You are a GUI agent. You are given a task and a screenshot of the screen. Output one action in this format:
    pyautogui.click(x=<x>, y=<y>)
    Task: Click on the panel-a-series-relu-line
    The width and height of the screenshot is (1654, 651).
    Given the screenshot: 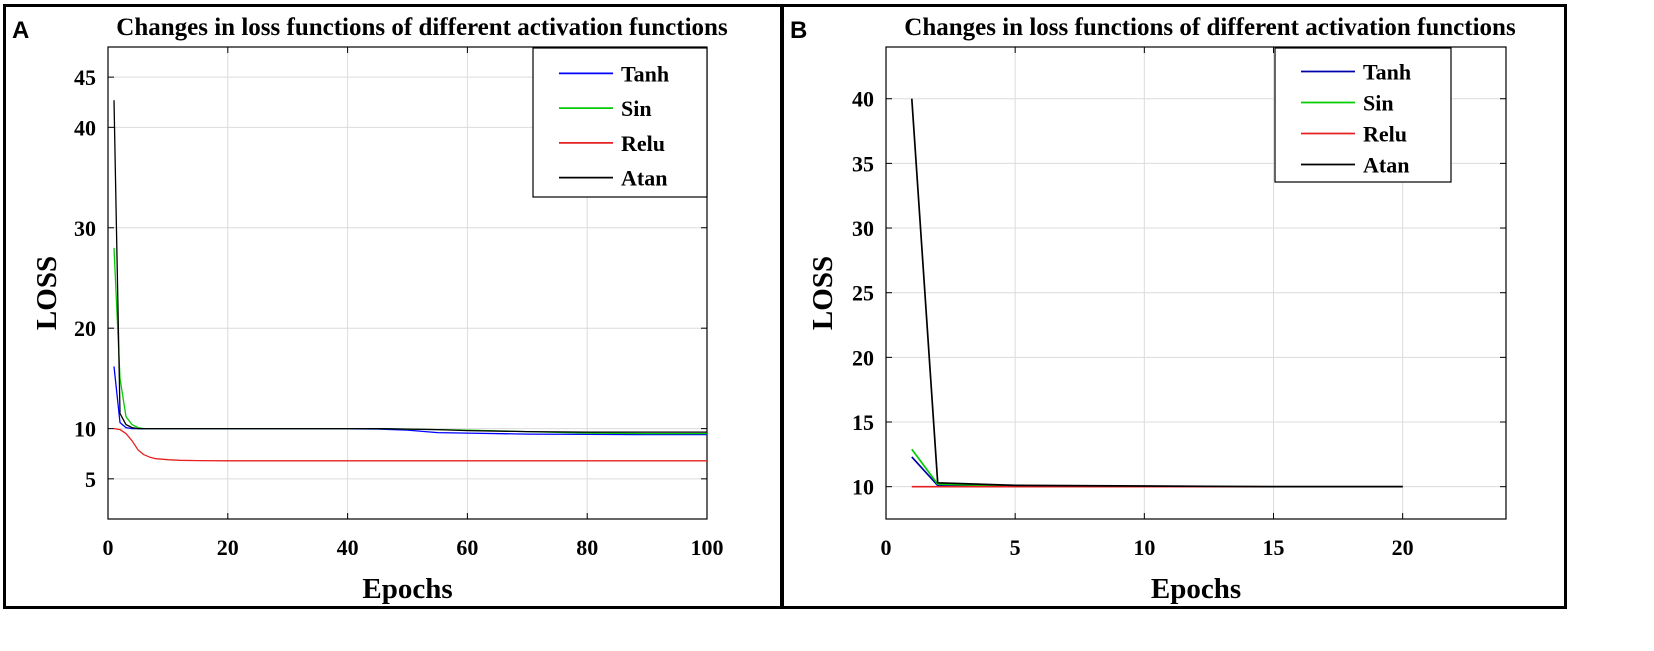 What is the action you would take?
    pyautogui.click(x=410, y=444)
    